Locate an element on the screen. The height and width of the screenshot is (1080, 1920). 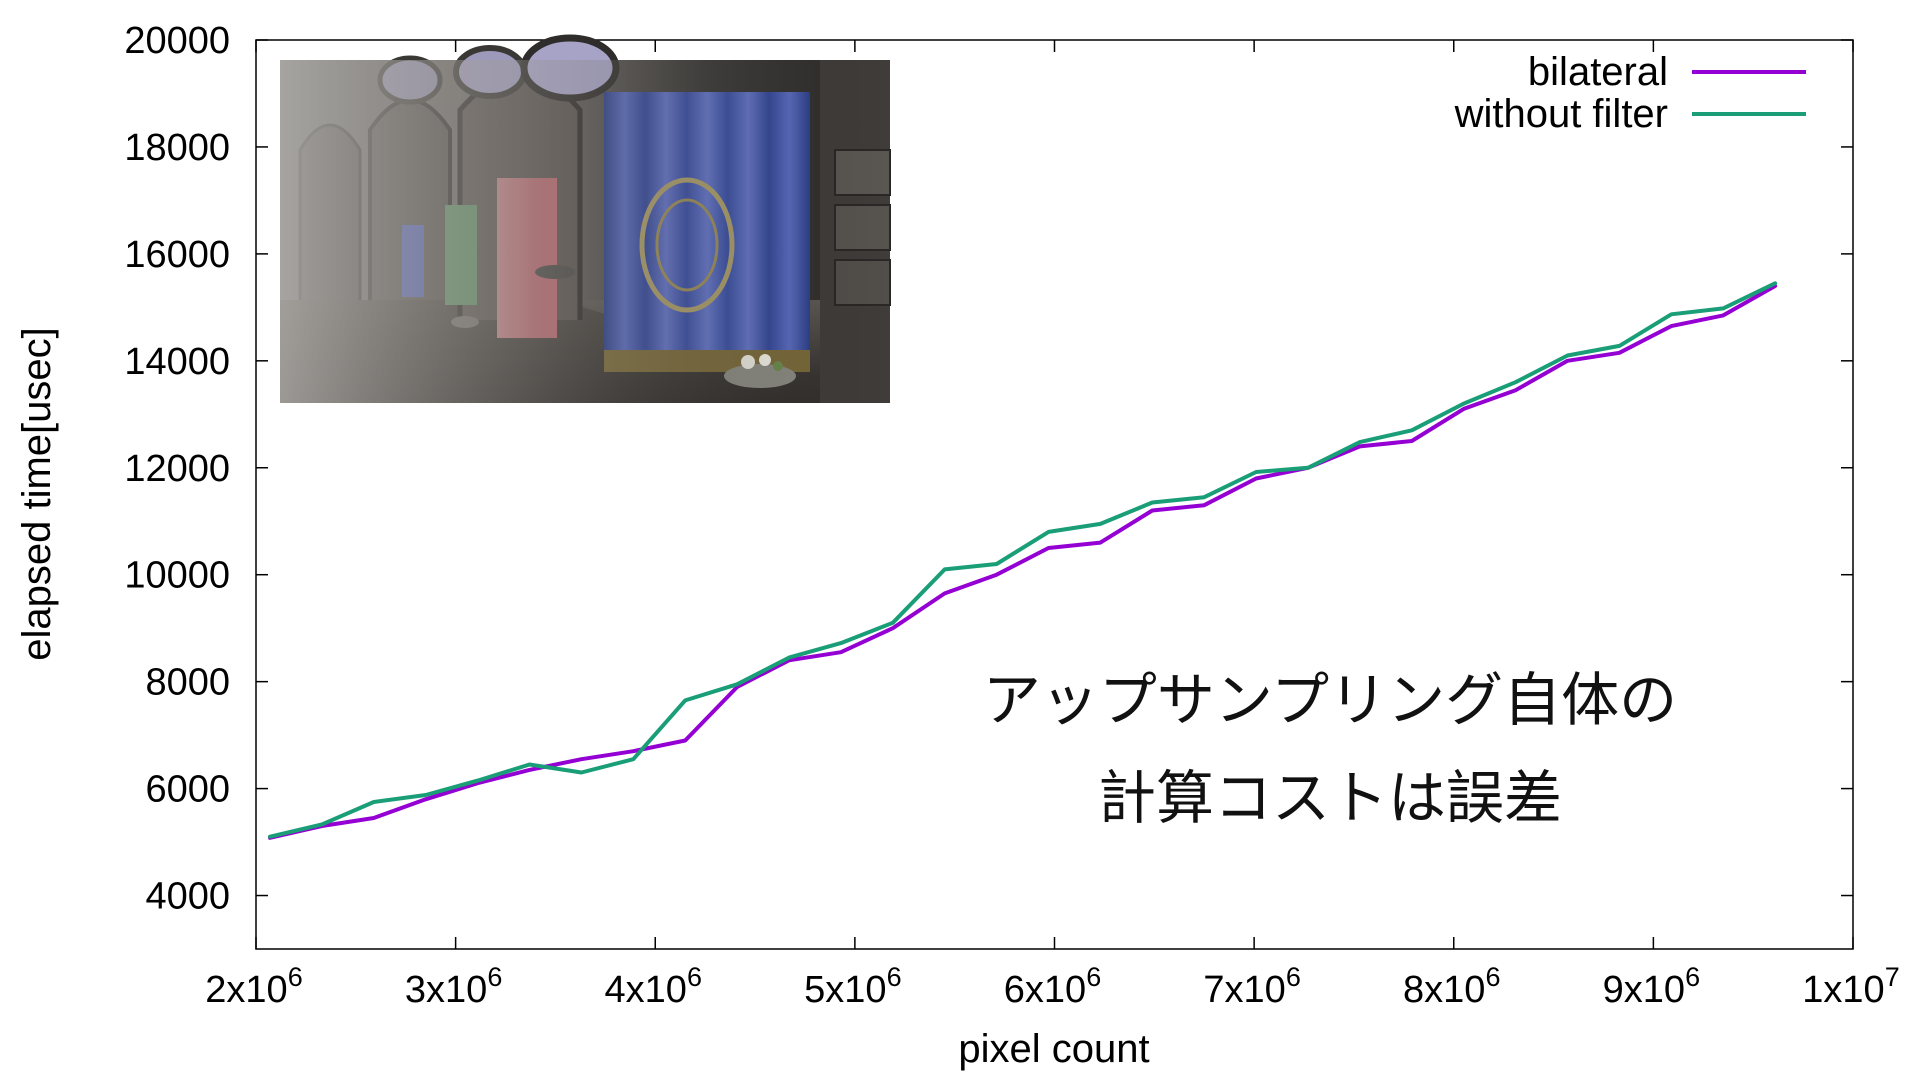
y-tick-label: 8000 is located at coordinates (187, 683).